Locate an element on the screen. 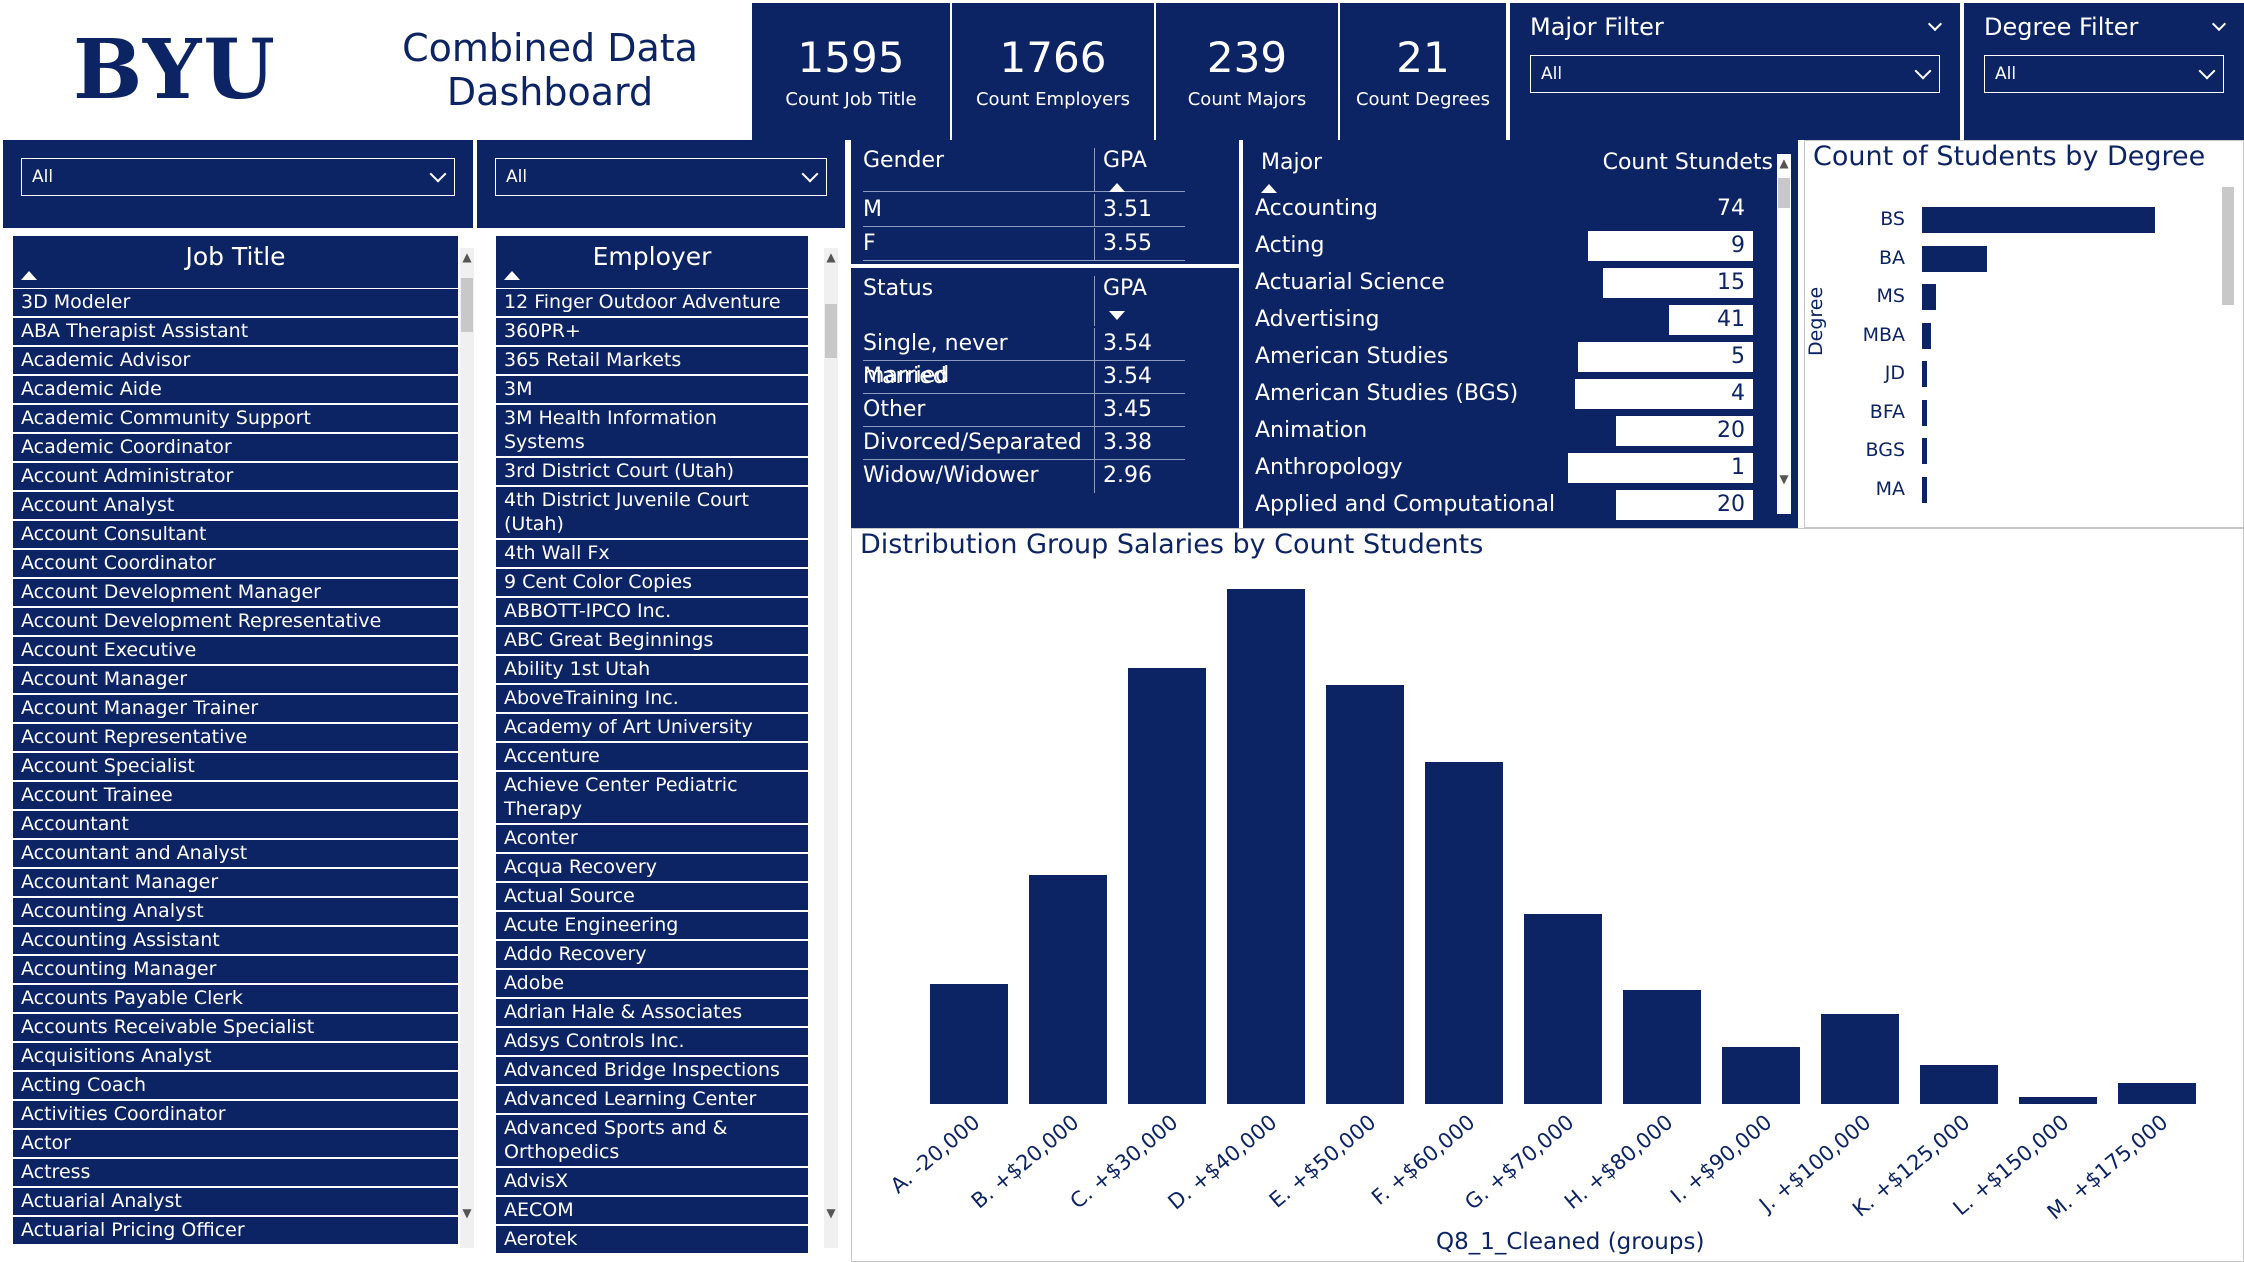  table-row: Accounting 74 is located at coordinates (1503, 209).